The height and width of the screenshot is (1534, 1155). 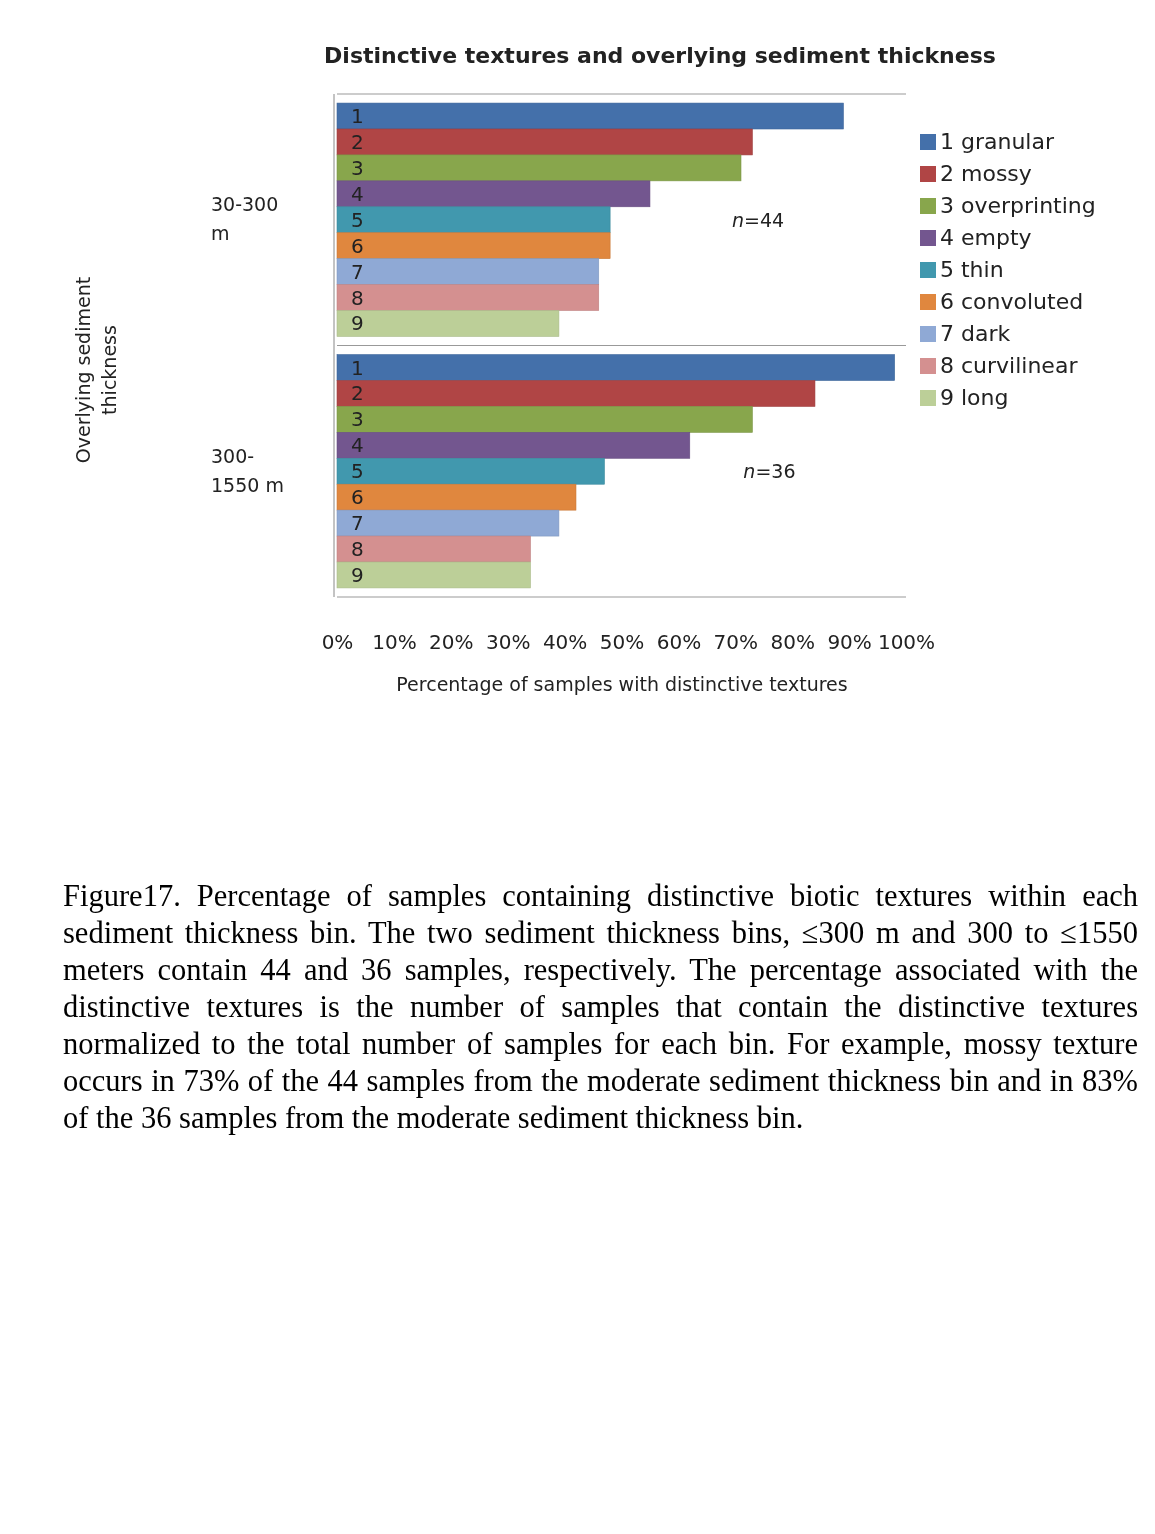 I want to click on legend-label: 1 granular, so click(x=997, y=141).